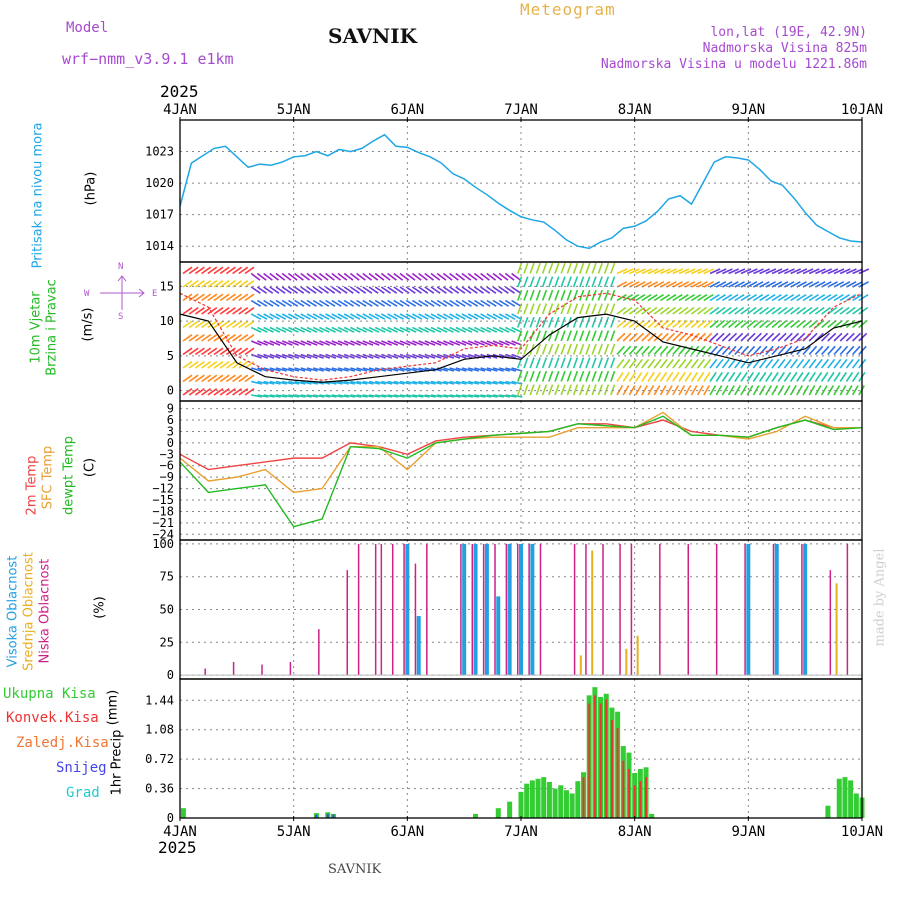 This screenshot has height=900, width=900. Describe the element at coordinates (862, 832) in the screenshot. I see `x-tick-label-bottom: 10JAN` at that location.